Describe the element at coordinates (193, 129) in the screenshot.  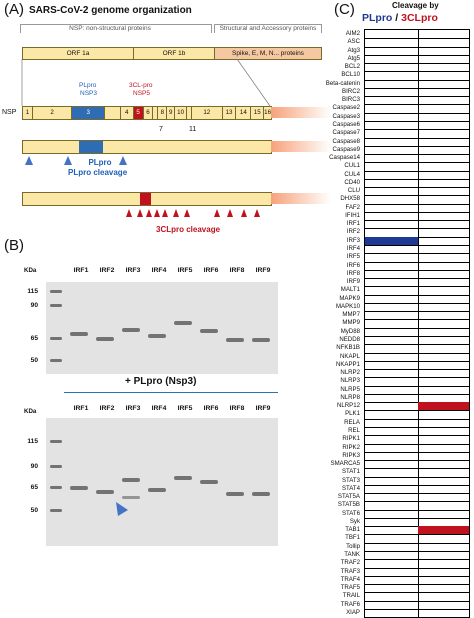
I see `nsp-11-label: 11` at that location.